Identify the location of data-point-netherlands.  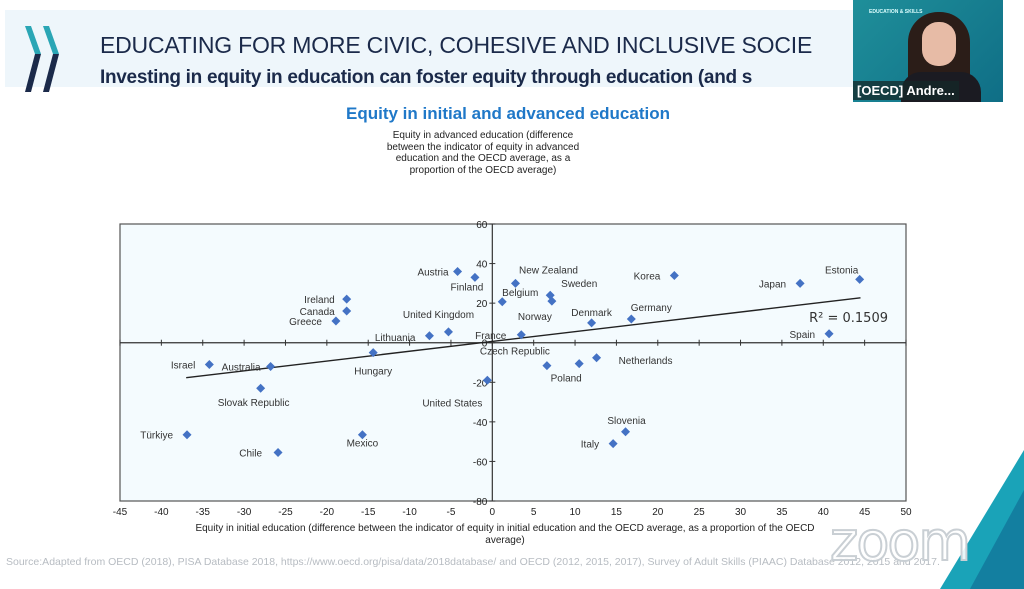
(597, 358).